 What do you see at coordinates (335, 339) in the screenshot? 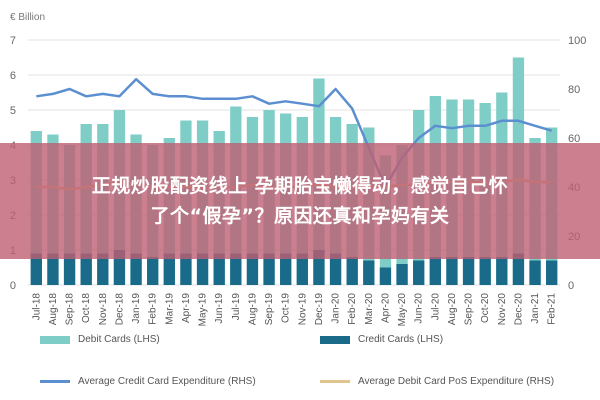
I see `legend-swatch-credit` at bounding box center [335, 339].